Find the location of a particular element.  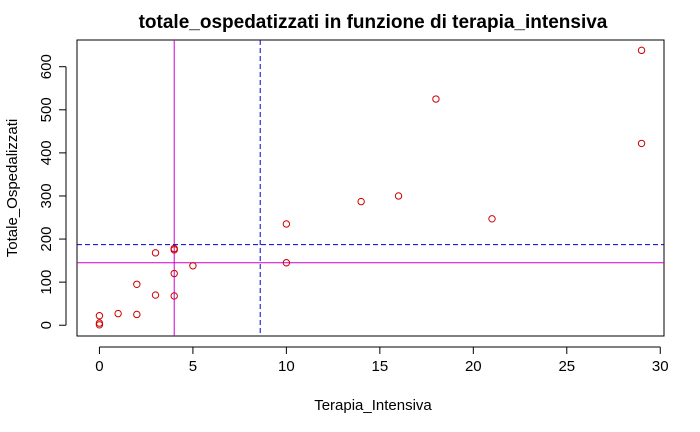

x-tick-label: 30 is located at coordinates (660, 366).